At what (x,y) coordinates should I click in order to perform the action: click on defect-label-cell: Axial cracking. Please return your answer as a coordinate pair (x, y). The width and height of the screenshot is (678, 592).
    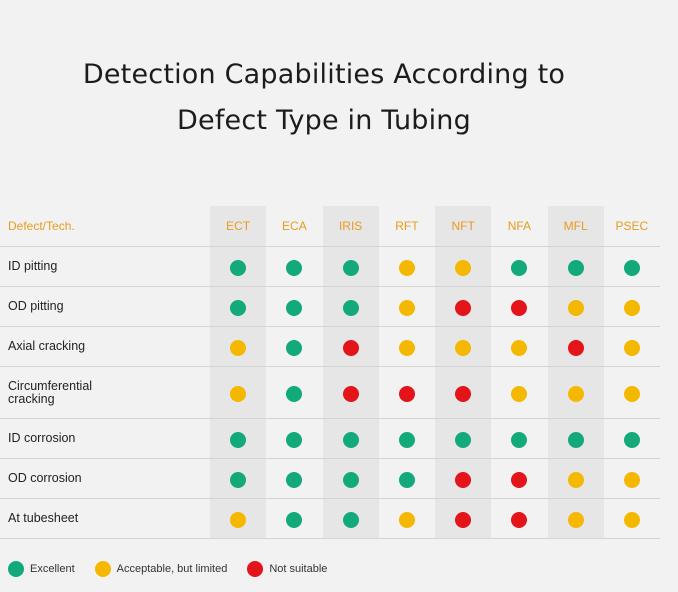
    Looking at the image, I should click on (105, 346).